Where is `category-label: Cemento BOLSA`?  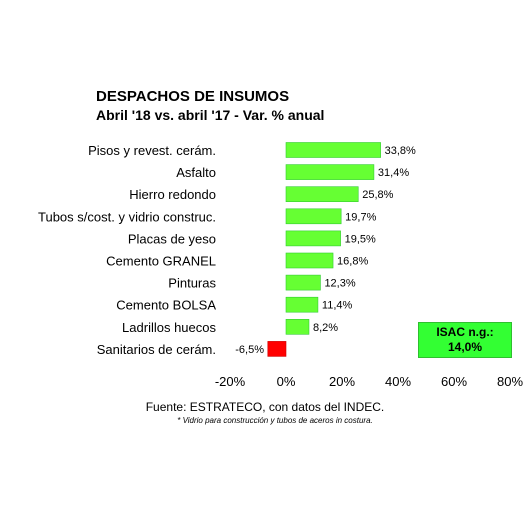
category-label: Cemento BOLSA is located at coordinates (166, 305).